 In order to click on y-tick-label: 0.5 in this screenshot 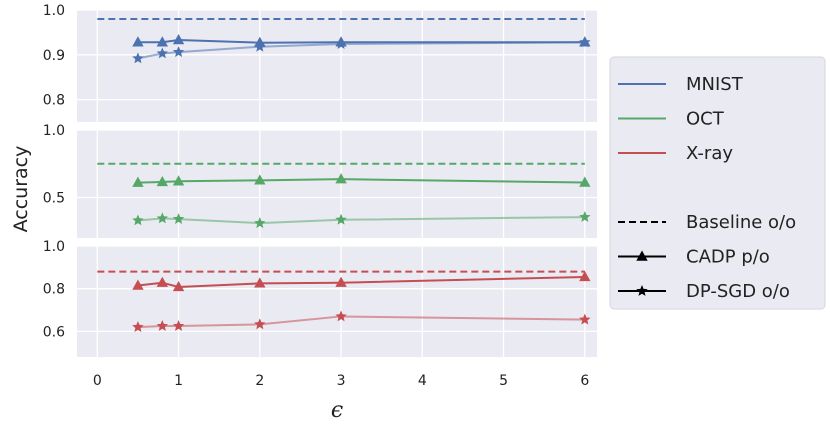, I will do `click(54, 199)`.